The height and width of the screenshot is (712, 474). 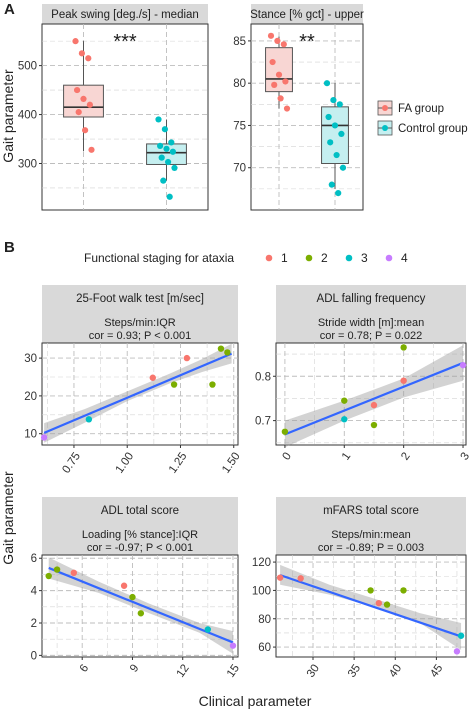 I want to click on correlation-stat: cor = 0.78; P = 0.022, so click(x=371, y=336).